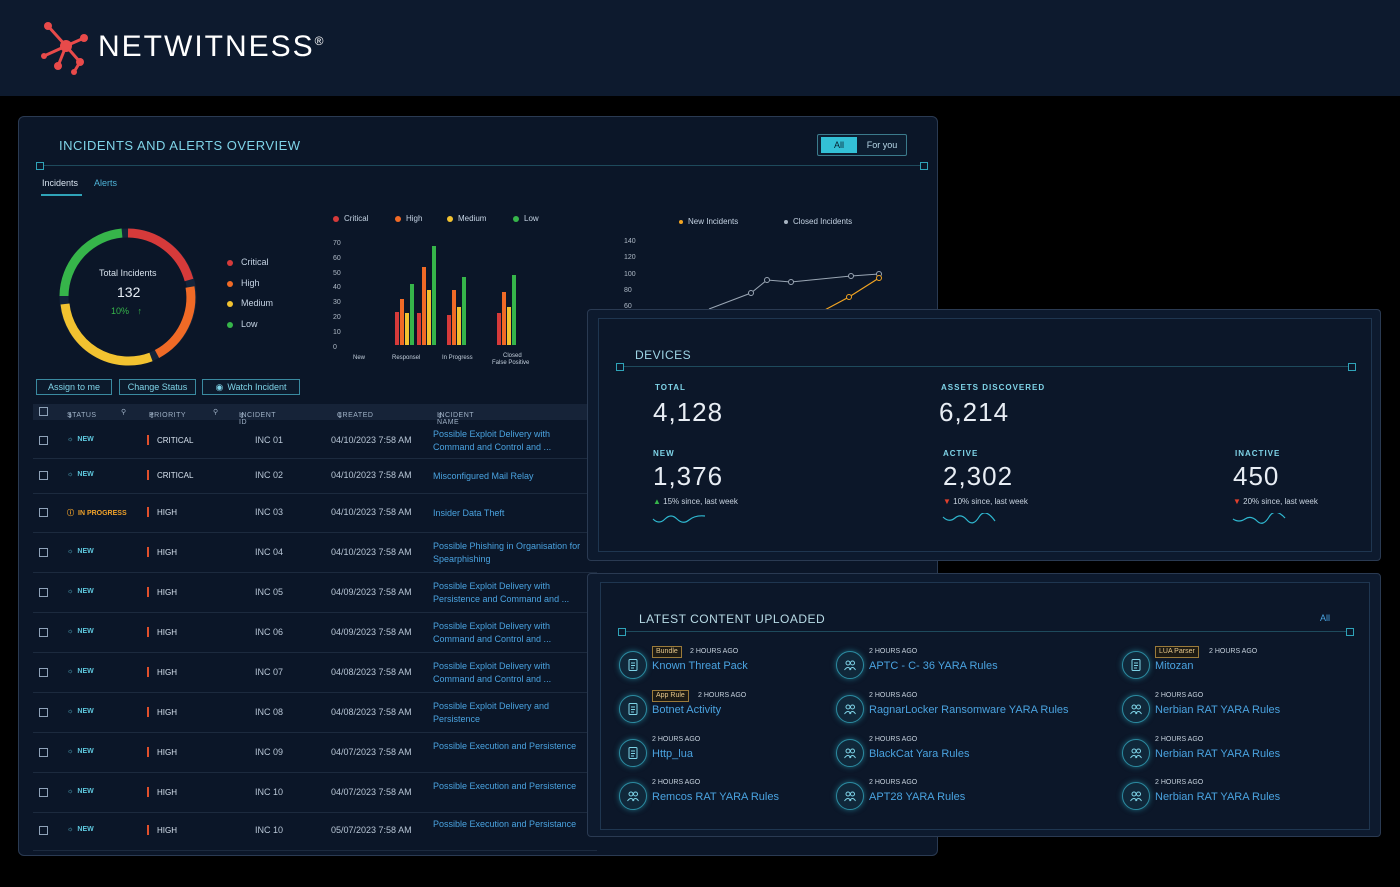 The width and height of the screenshot is (1400, 887). What do you see at coordinates (70, 711) in the screenshot?
I see `new-status-icon: ☼` at bounding box center [70, 711].